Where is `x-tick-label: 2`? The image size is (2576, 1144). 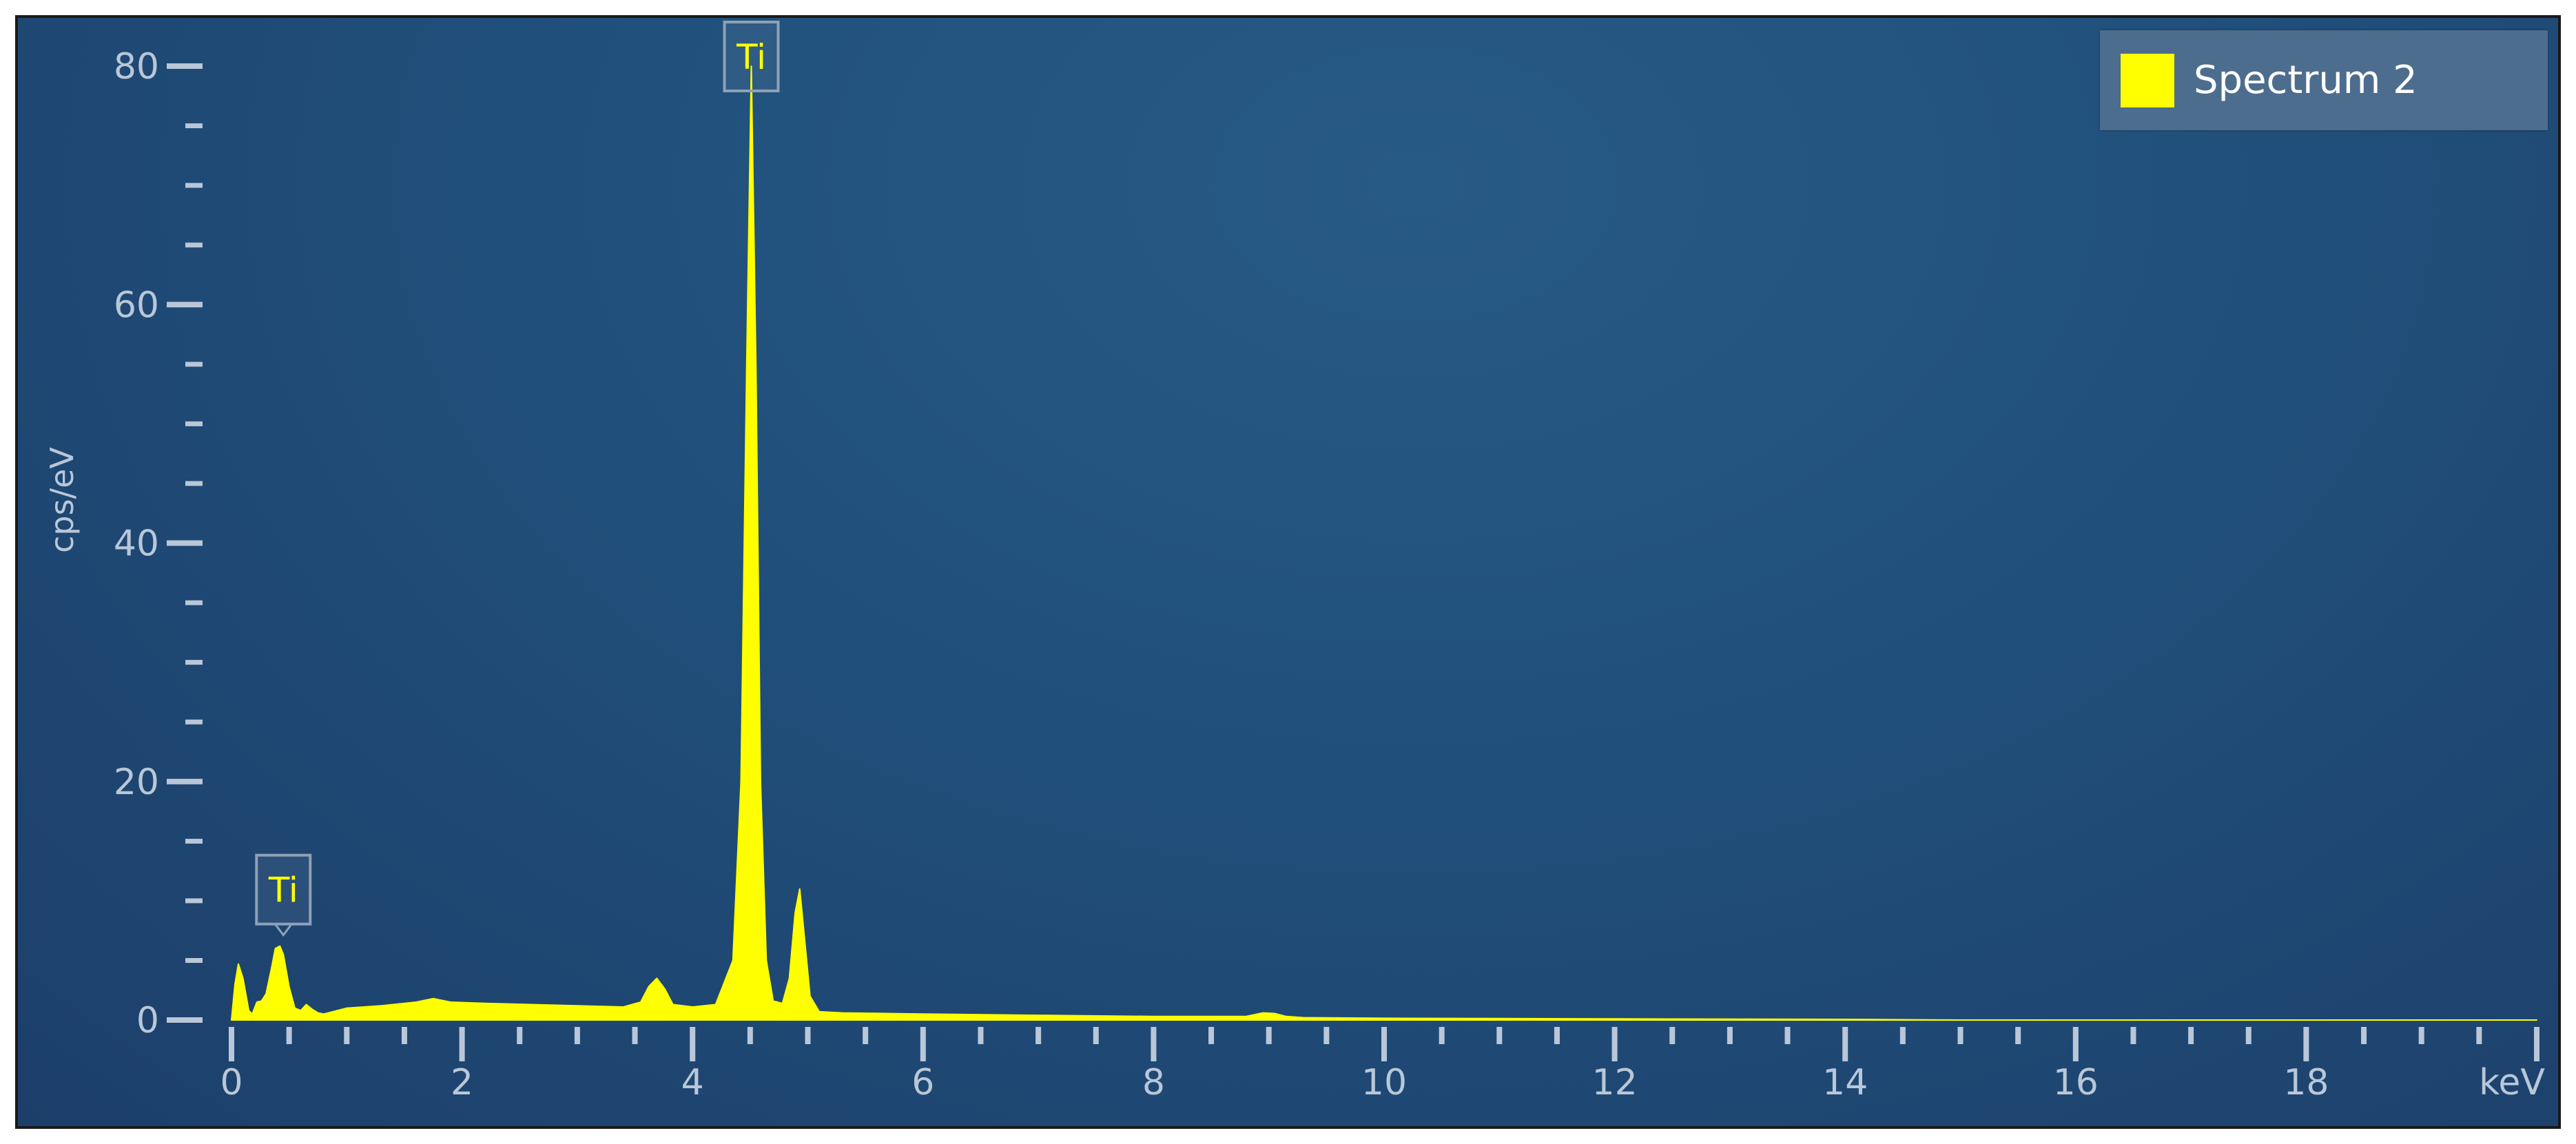
x-tick-label: 2 is located at coordinates (462, 1082).